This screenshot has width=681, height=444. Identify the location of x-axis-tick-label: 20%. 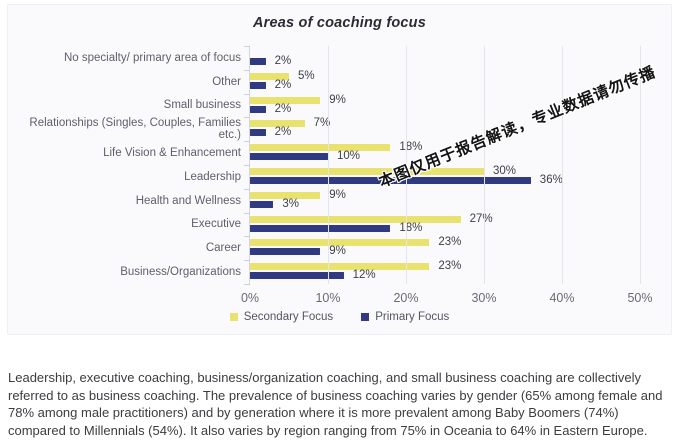
(406, 298).